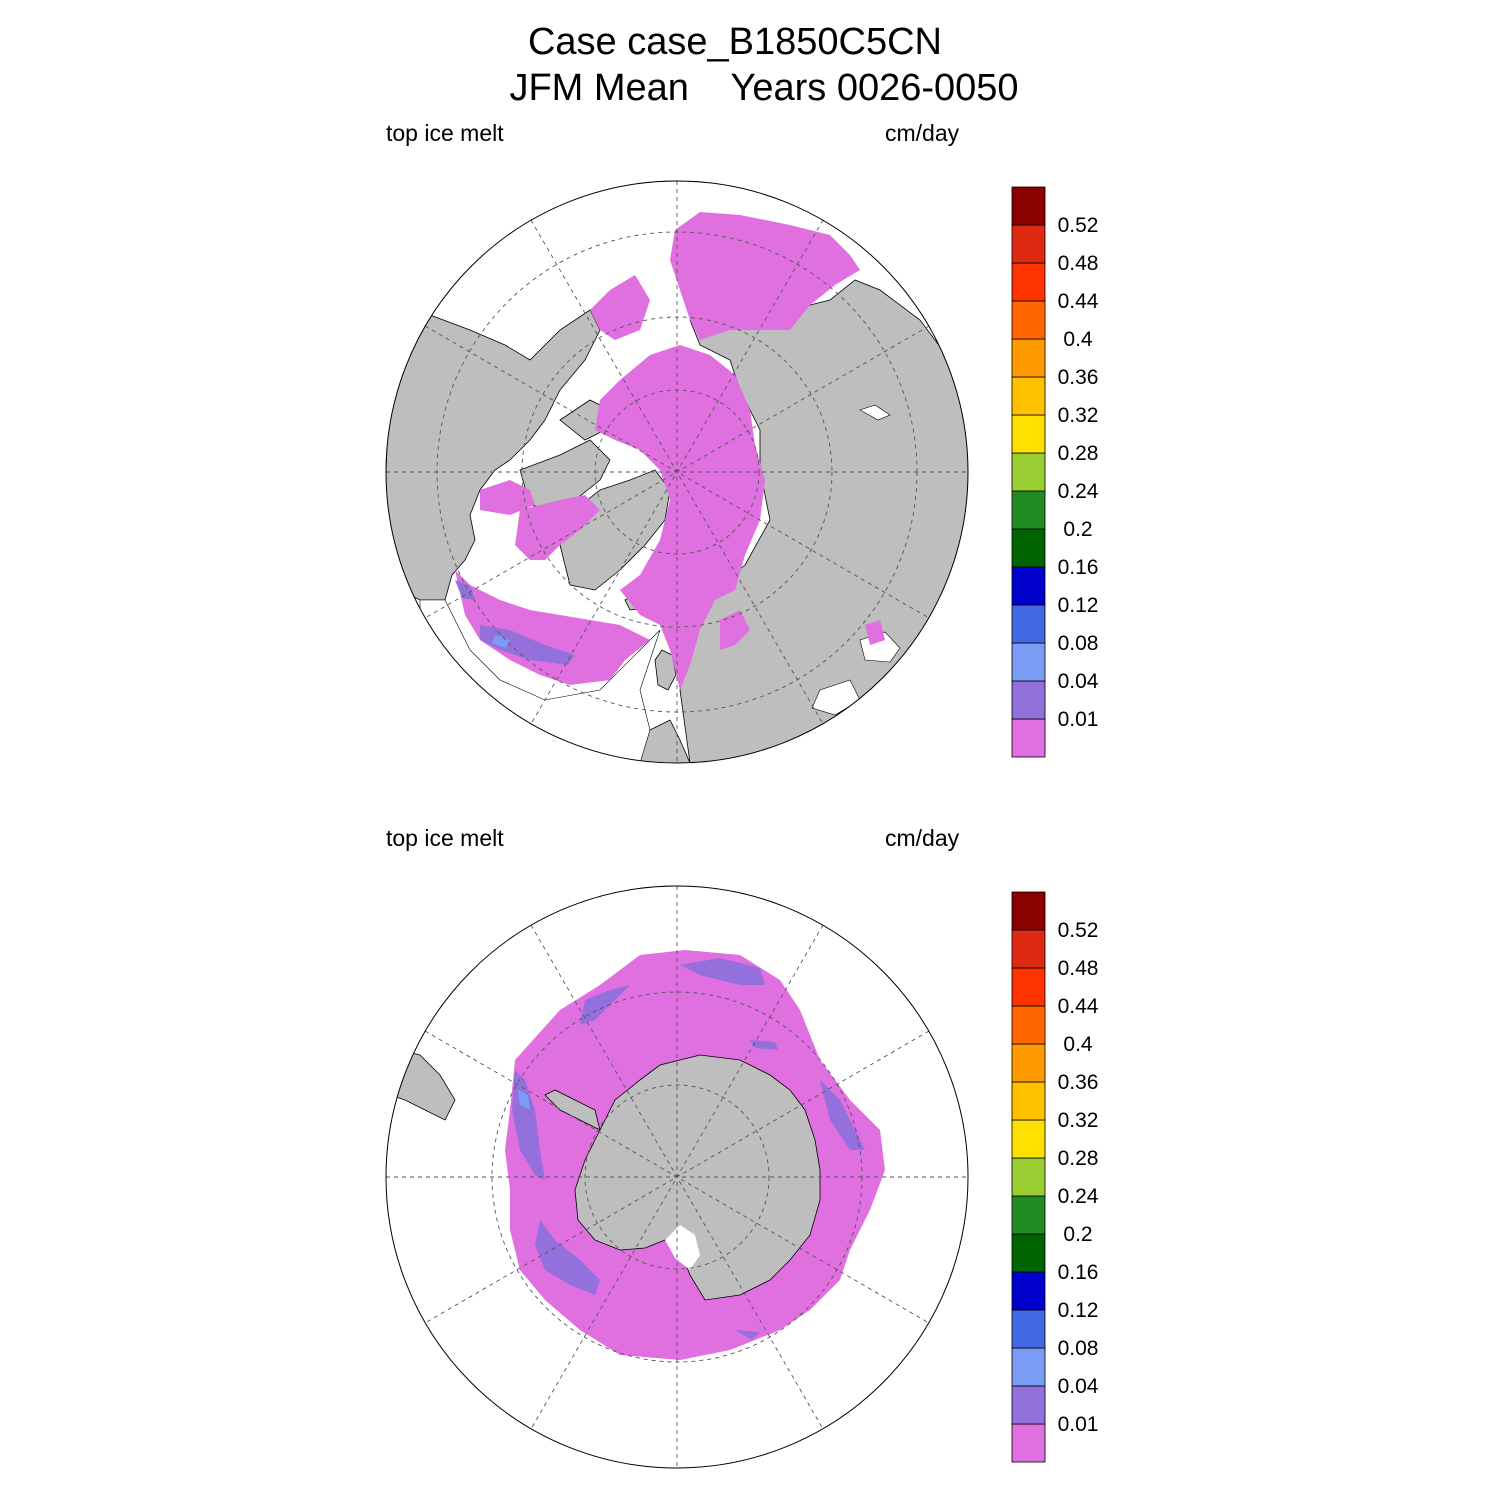 The width and height of the screenshot is (1500, 1500). I want to click on sh-units-label: cm/day, so click(922, 838).